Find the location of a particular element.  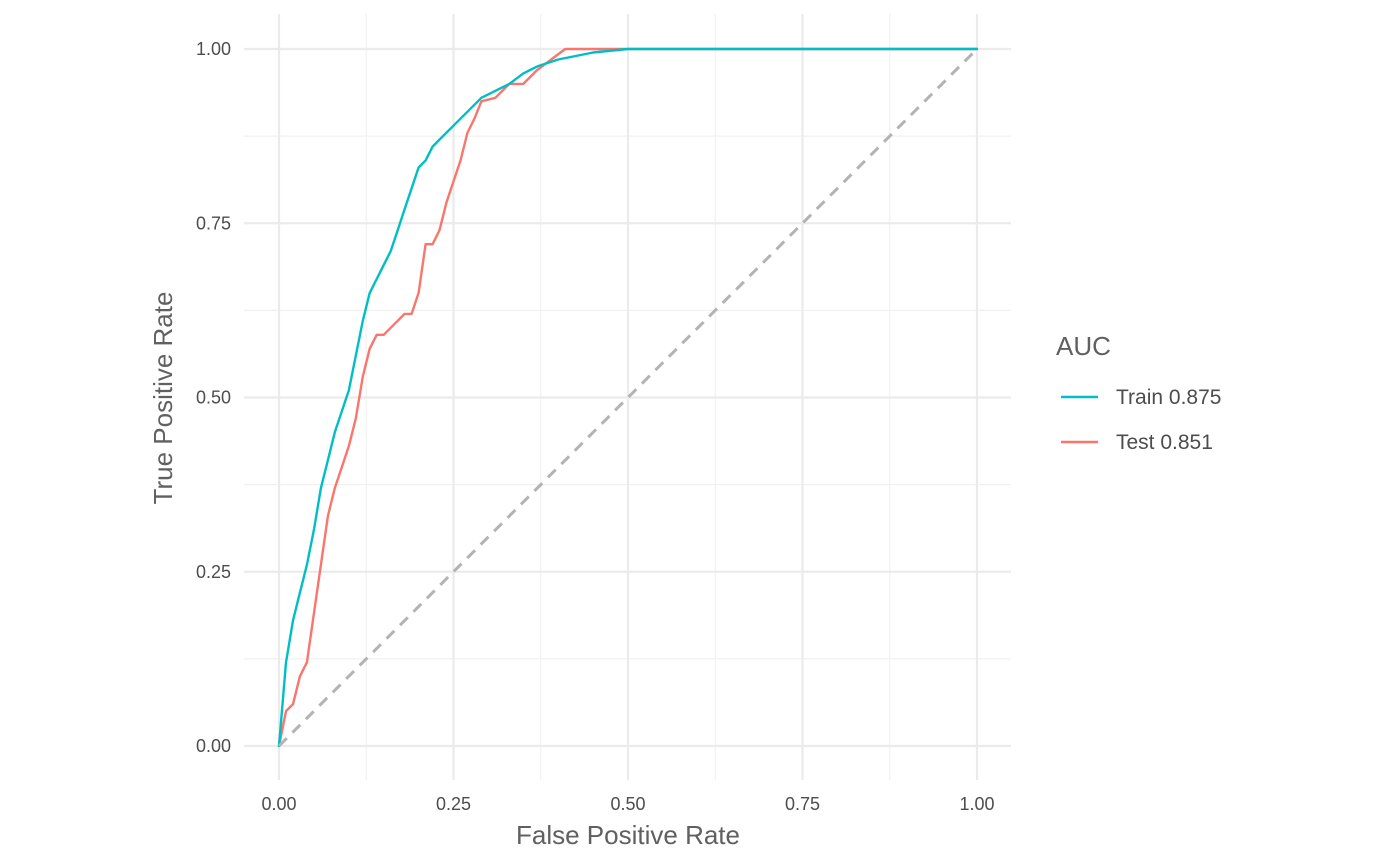

y-tick-label: 0.75 is located at coordinates (213, 223).